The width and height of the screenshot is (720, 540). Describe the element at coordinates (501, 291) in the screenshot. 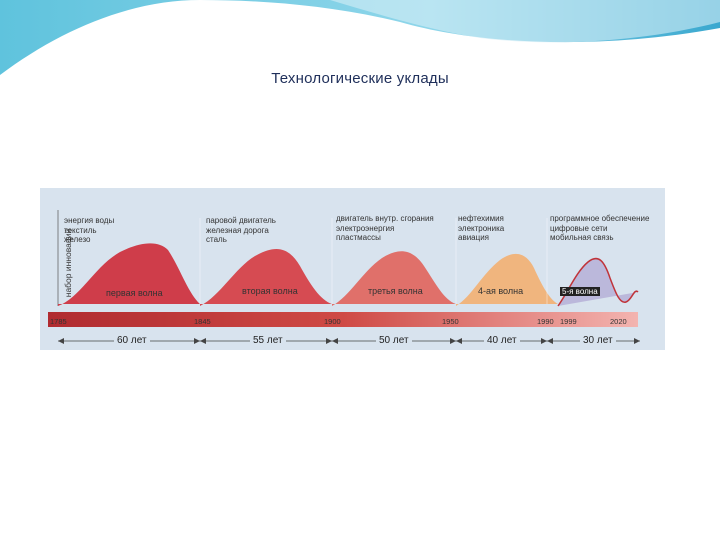

I see `wave-4-name: 4-ая волна` at that location.